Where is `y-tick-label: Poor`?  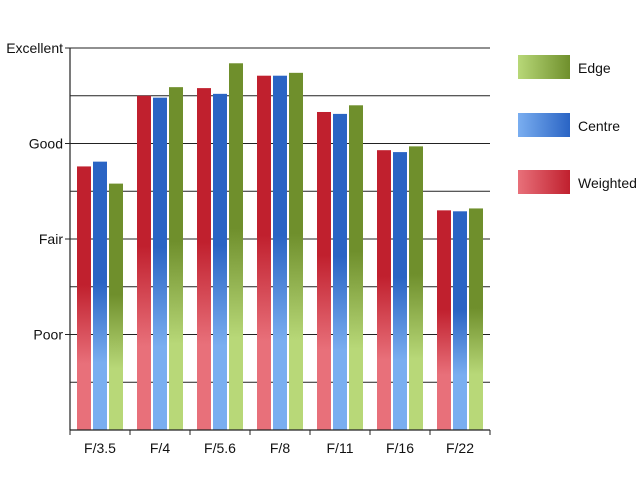
y-tick-label: Poor is located at coordinates (48, 335).